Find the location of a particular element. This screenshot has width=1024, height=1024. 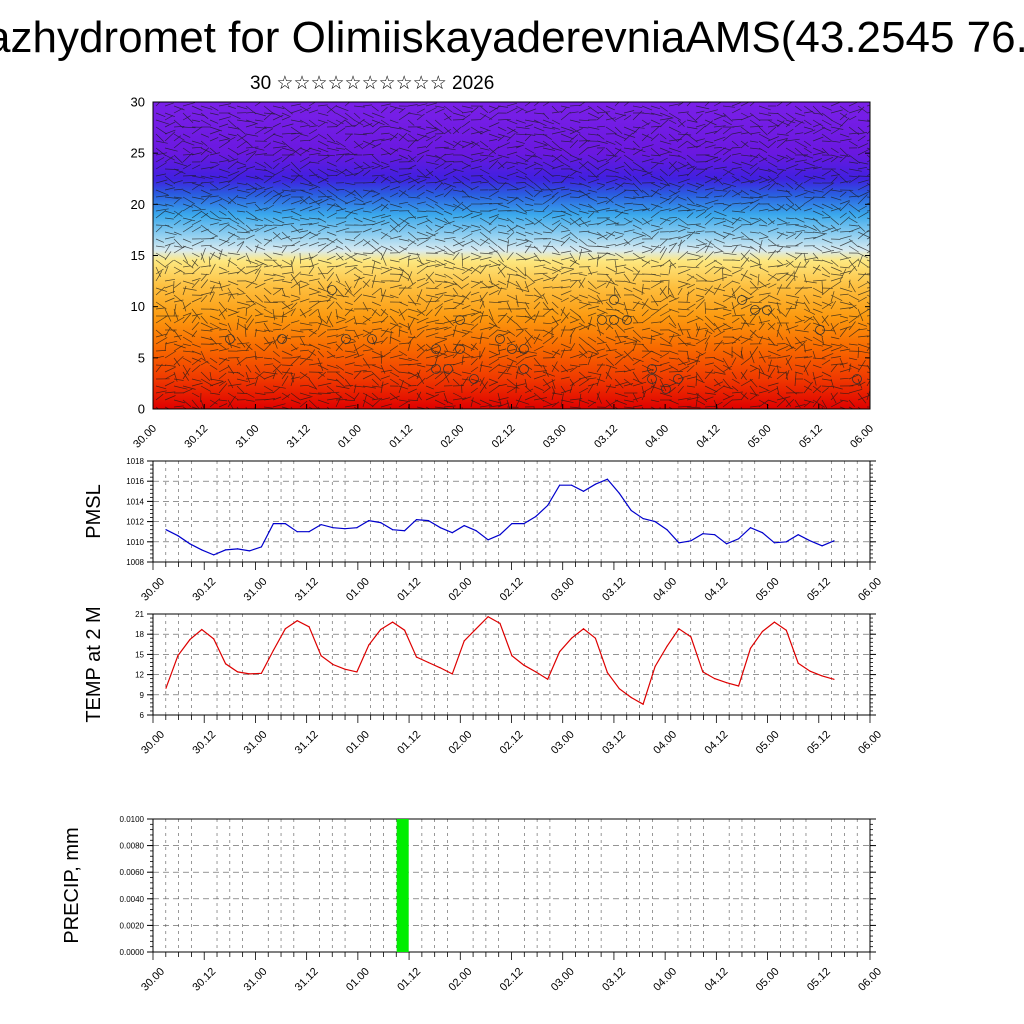

panel-frame is located at coordinates (511, 885).